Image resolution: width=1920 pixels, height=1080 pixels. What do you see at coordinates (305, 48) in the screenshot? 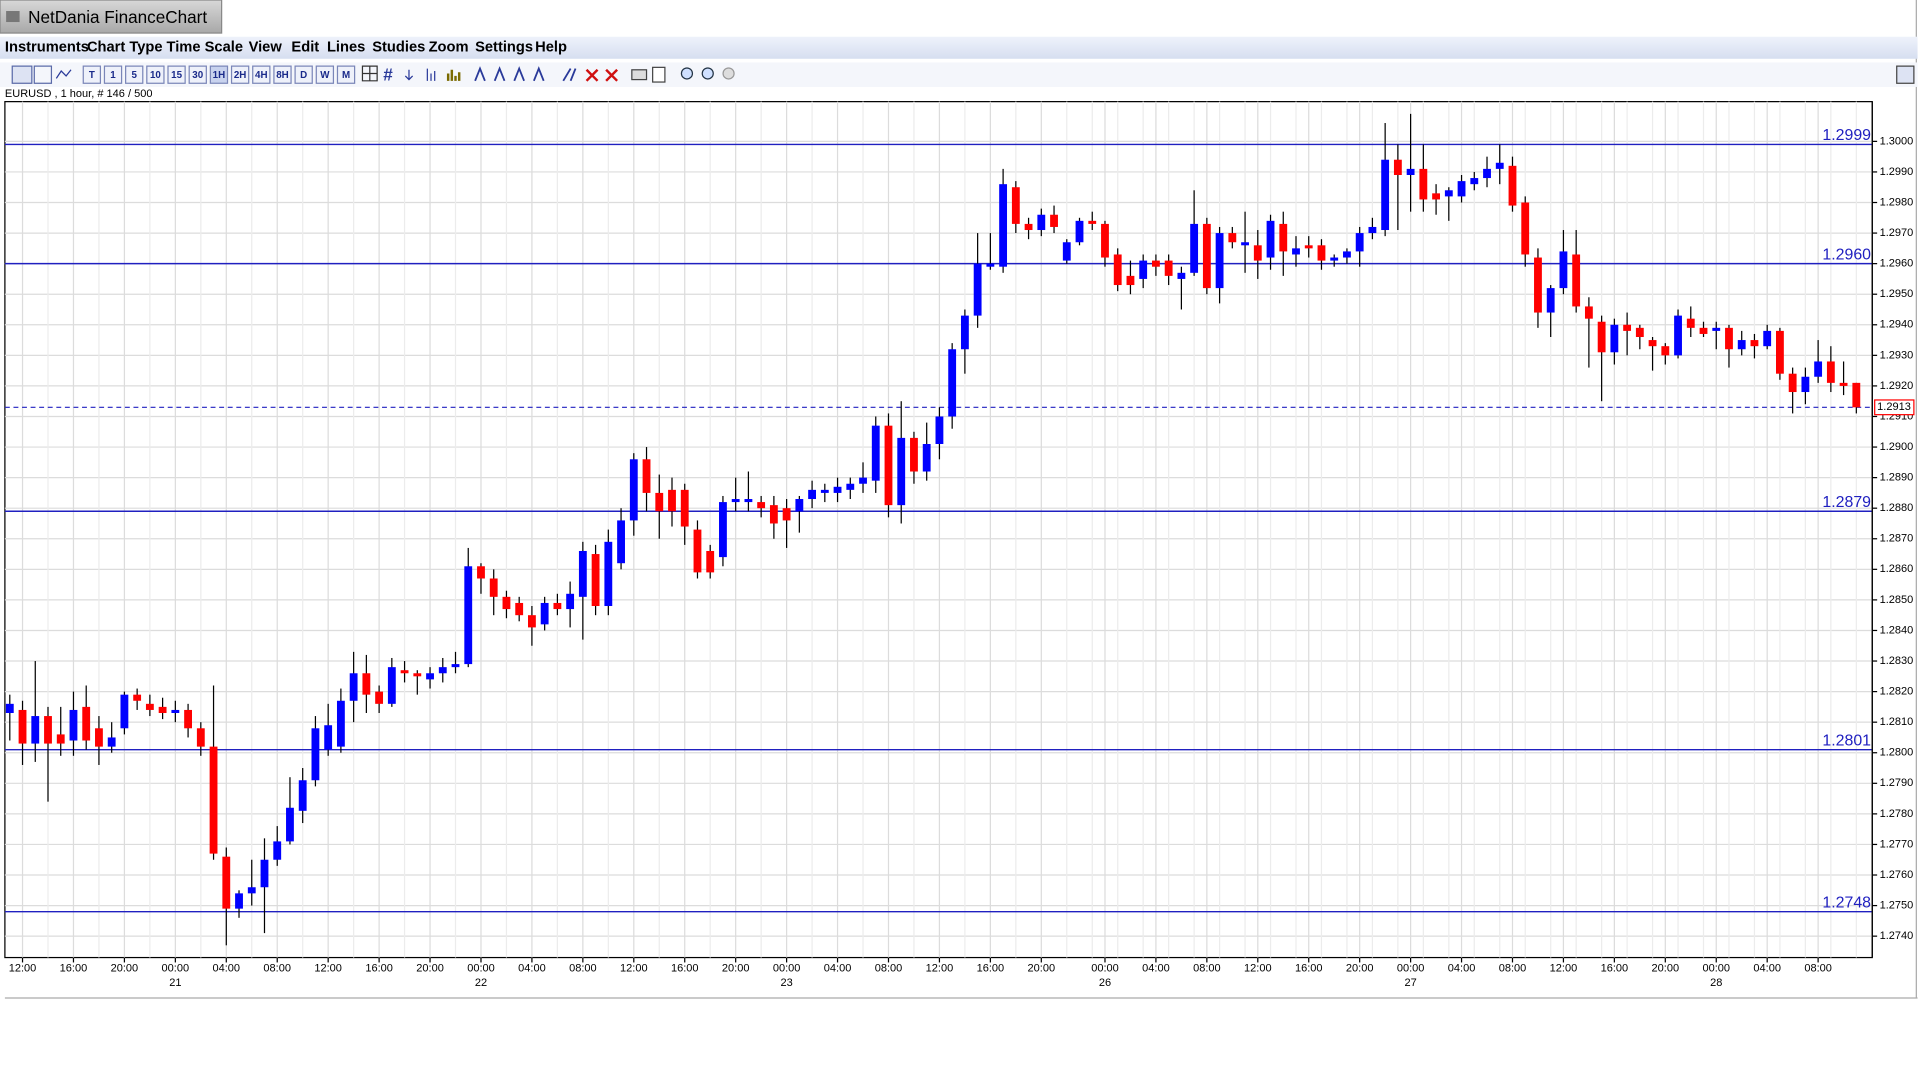
I see `menu-item: Edit` at bounding box center [305, 48].